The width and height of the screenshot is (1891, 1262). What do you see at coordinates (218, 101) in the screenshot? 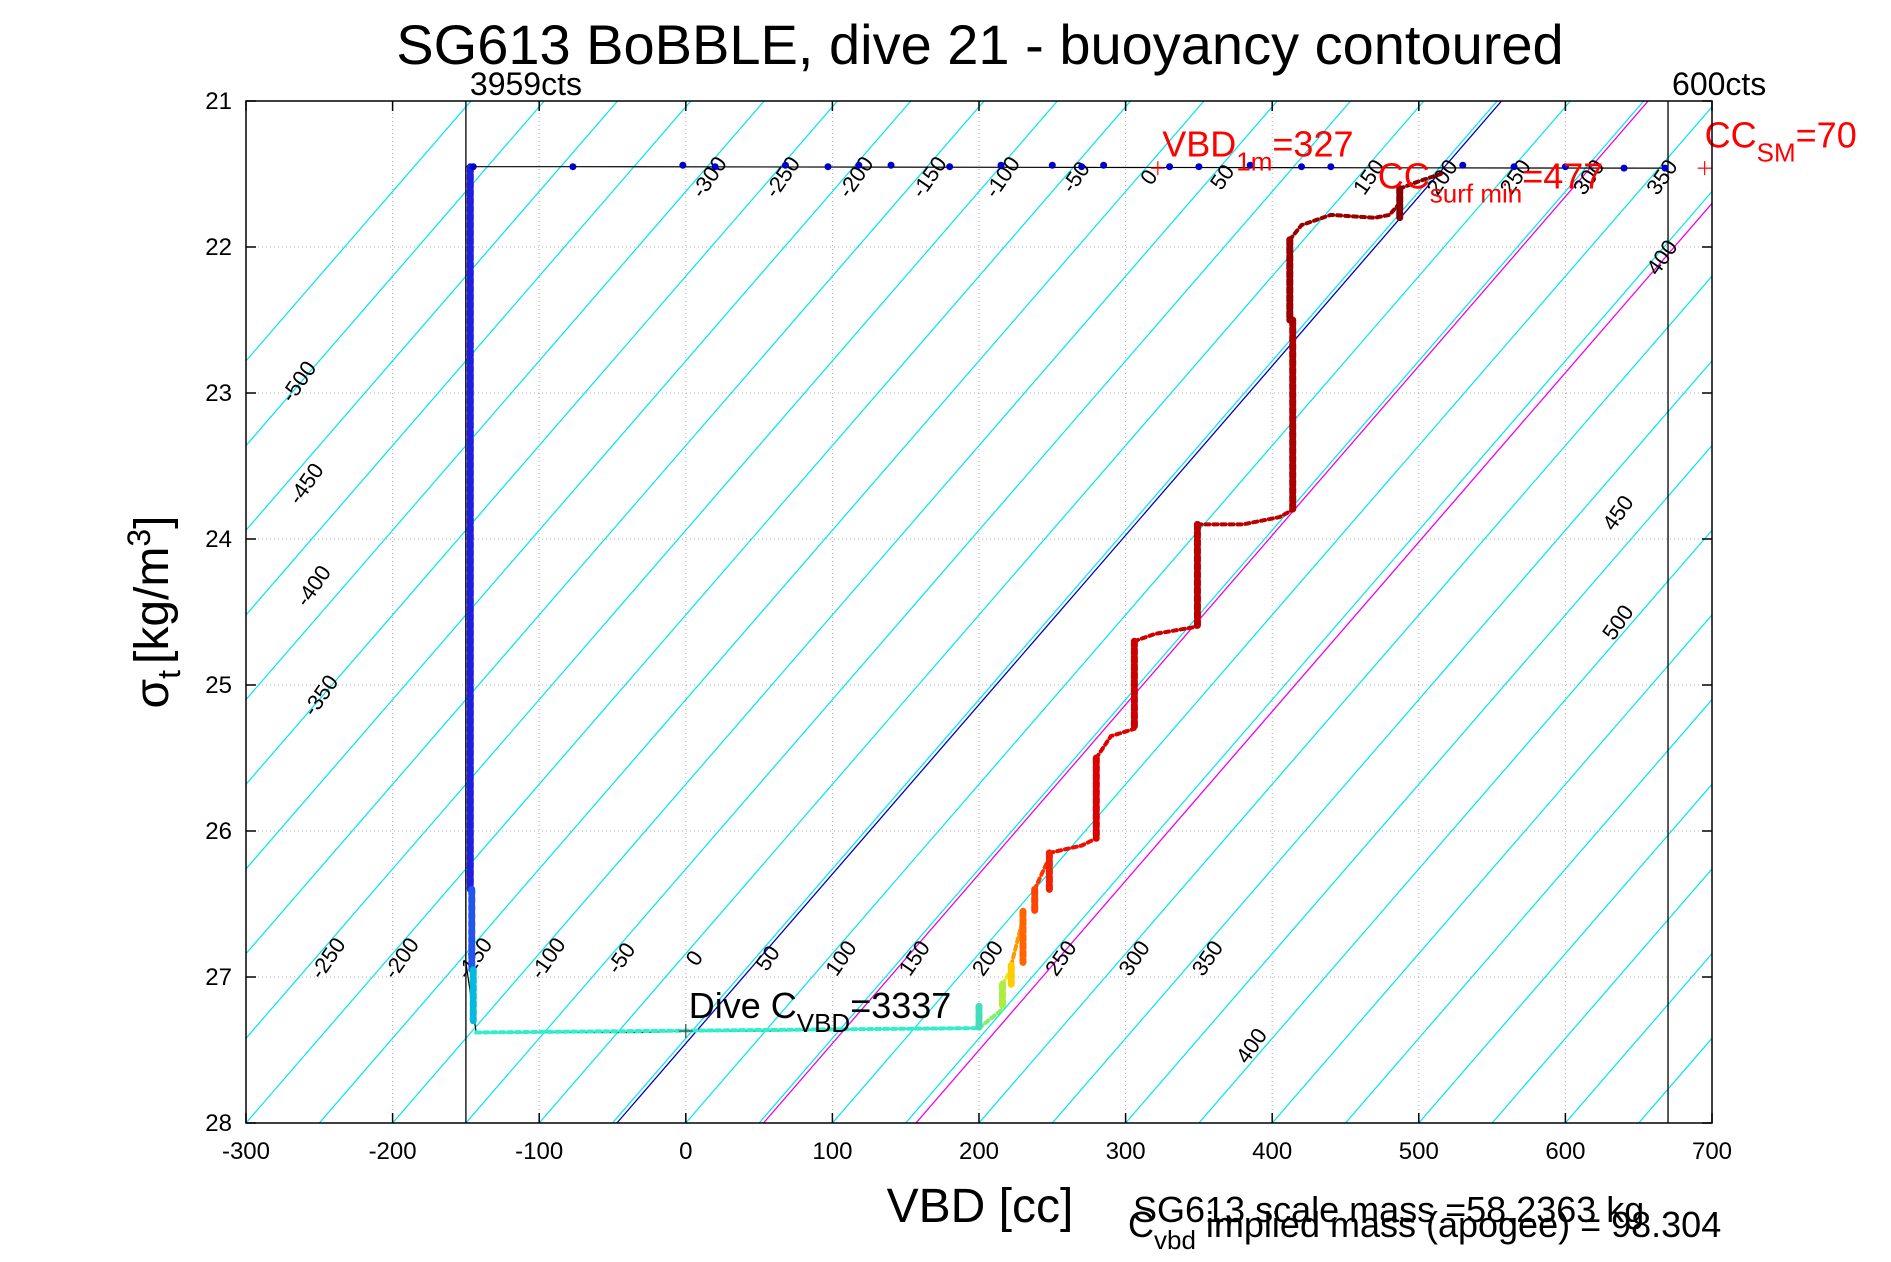
I see `y-tick-label: 21` at bounding box center [218, 101].